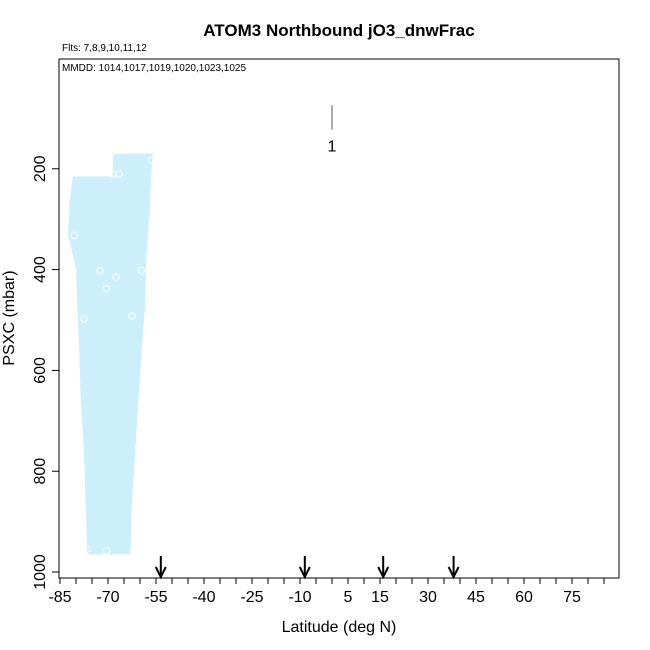  What do you see at coordinates (428, 597) in the screenshot?
I see `x-tick-label: 30` at bounding box center [428, 597].